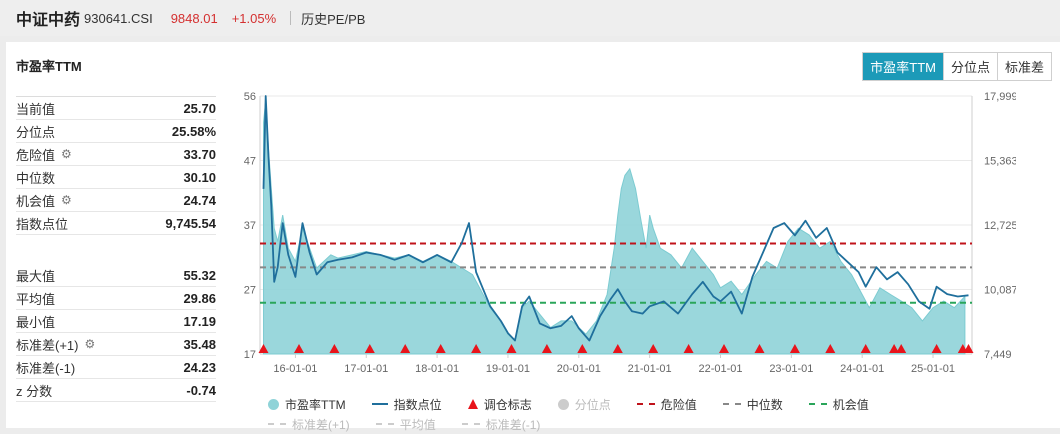 The height and width of the screenshot is (434, 1060). What do you see at coordinates (36, 299) in the screenshot?
I see `stat-label: 平均值` at bounding box center [36, 299].